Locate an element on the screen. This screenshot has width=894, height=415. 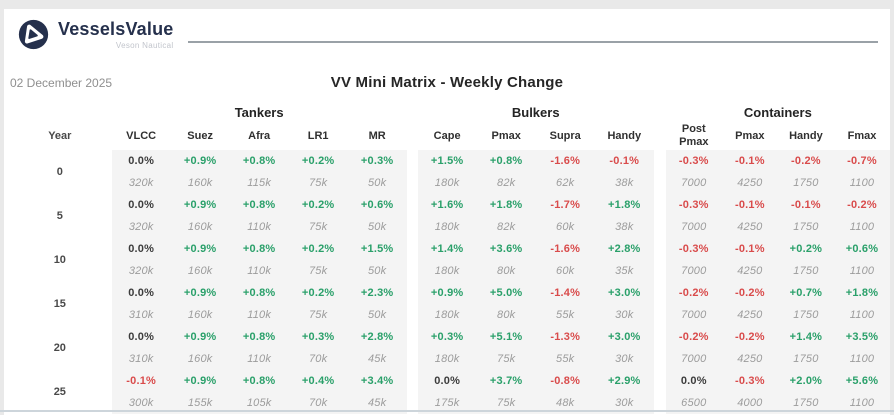
value-row: 175k 75k 48k 30k is located at coordinates (536, 403).